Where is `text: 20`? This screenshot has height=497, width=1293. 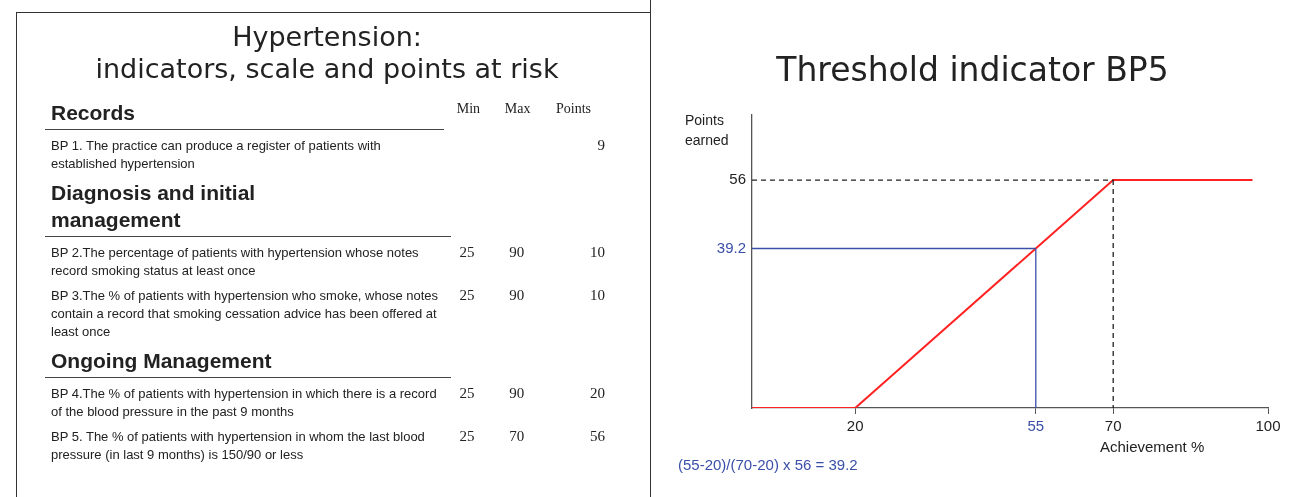 text: 20 is located at coordinates (597, 393).